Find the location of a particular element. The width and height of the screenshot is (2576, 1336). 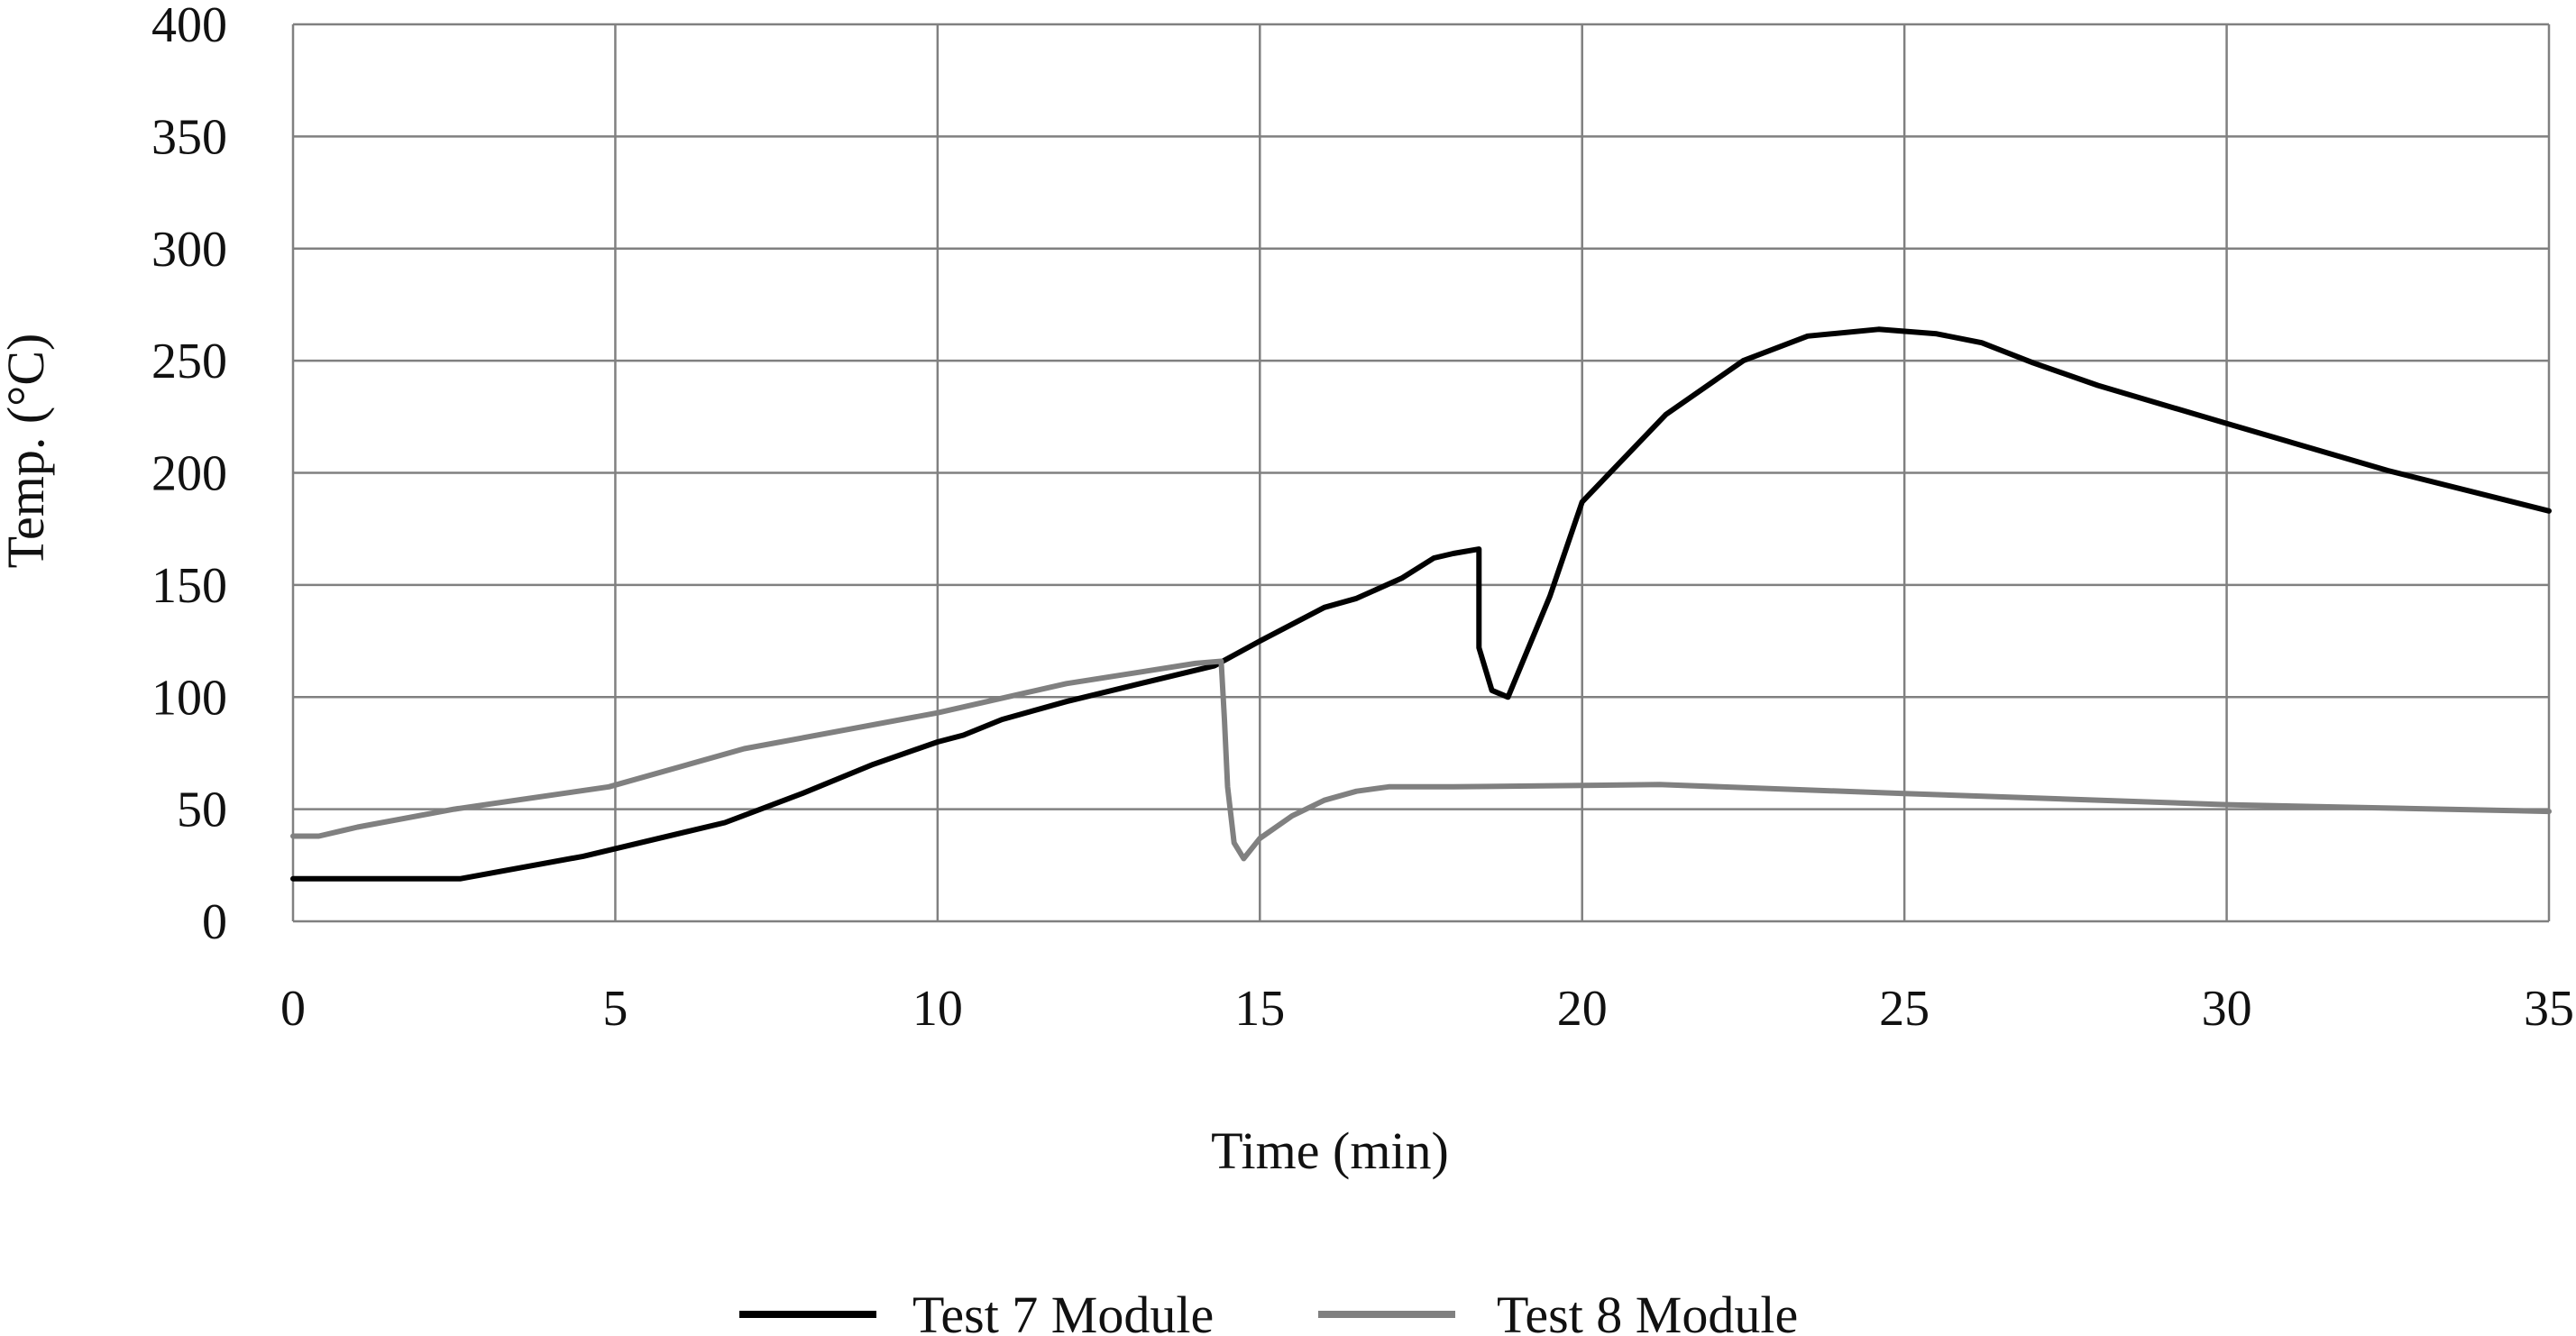

y-tick-label: 400 is located at coordinates (189, 26).